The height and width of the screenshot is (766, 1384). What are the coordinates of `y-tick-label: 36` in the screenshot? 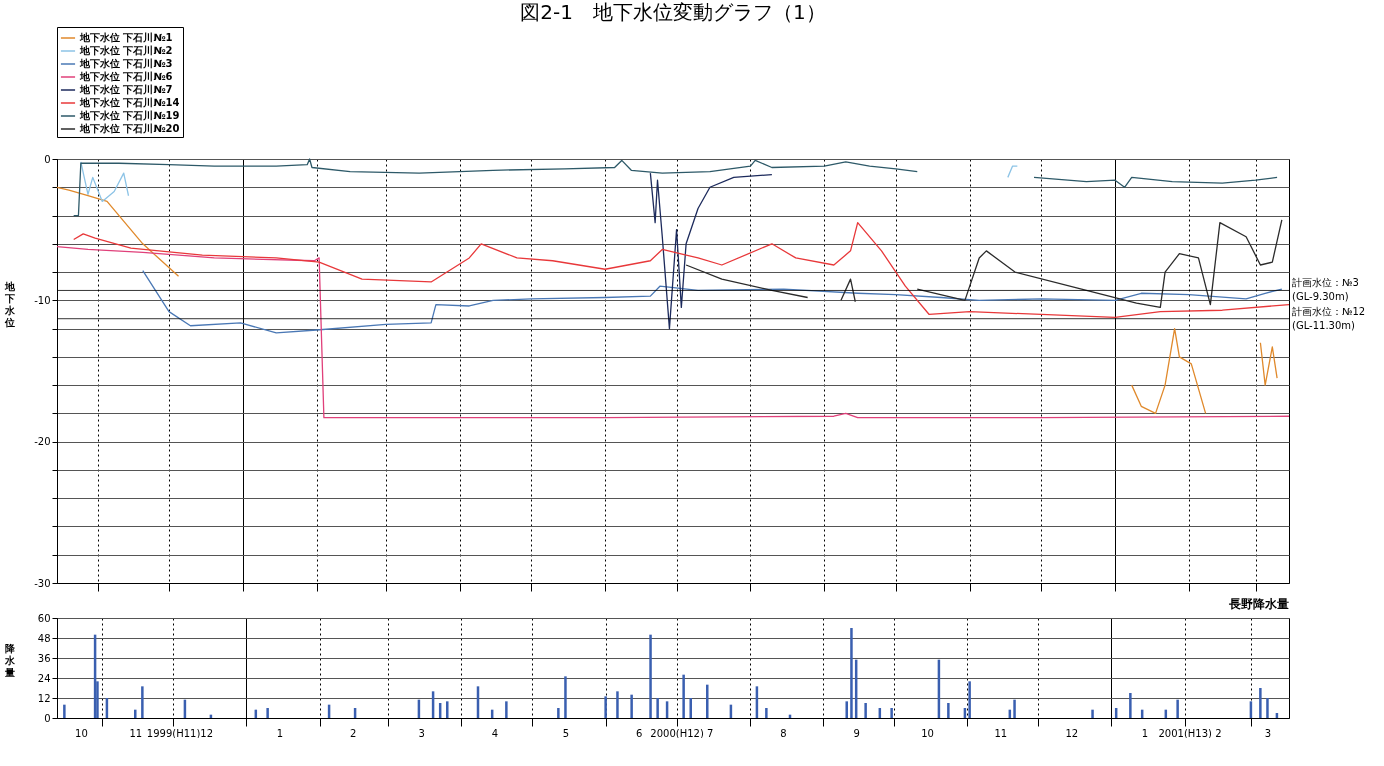 It's located at (44, 658).